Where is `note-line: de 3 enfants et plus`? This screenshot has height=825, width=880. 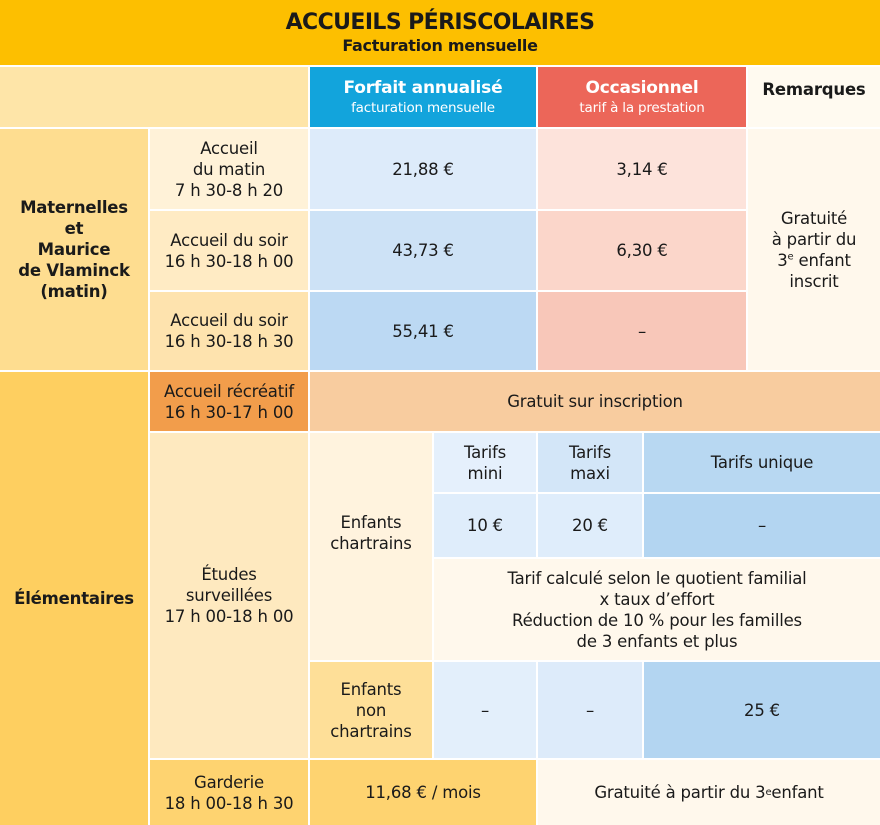 note-line: de 3 enfants et plus is located at coordinates (657, 641).